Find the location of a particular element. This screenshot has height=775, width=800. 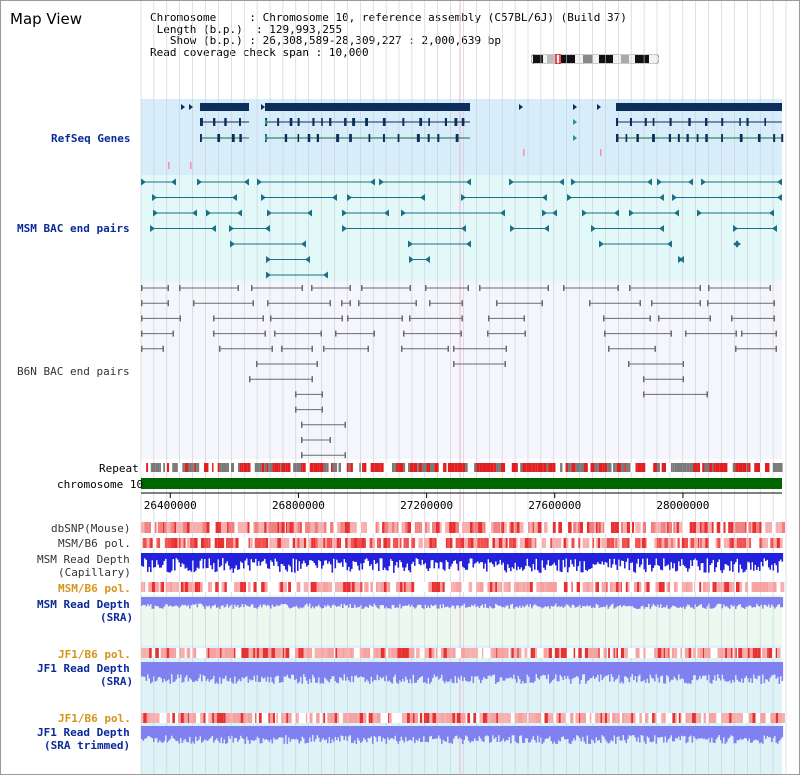

chromosome-ideogram-icon is located at coordinates (595, 59).